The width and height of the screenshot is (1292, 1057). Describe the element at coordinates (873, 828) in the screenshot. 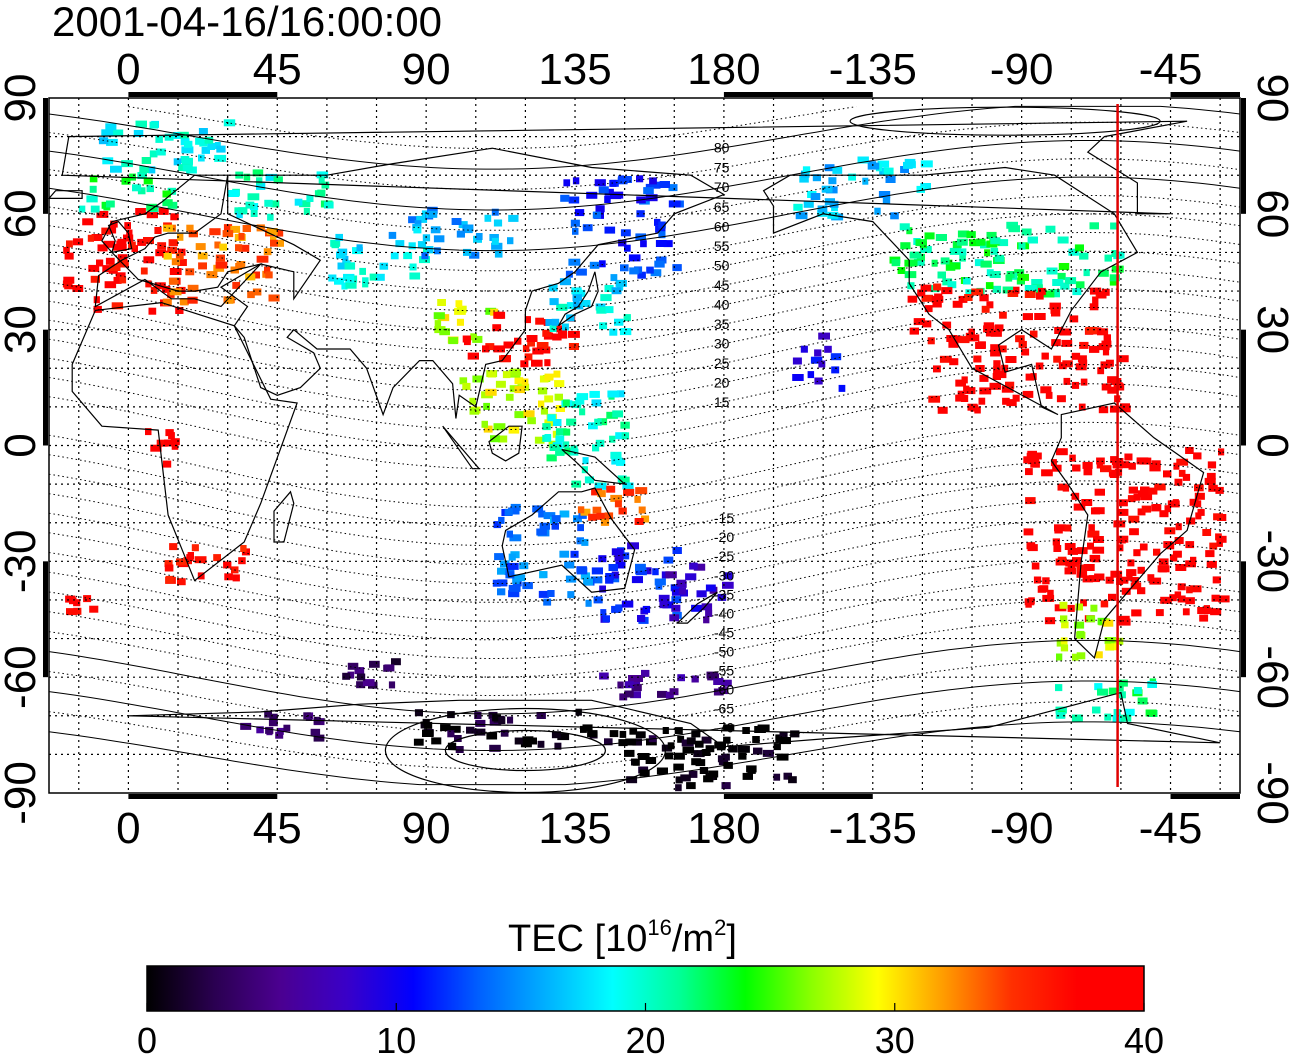

I see `x-tick-label-bottom: -135` at that location.